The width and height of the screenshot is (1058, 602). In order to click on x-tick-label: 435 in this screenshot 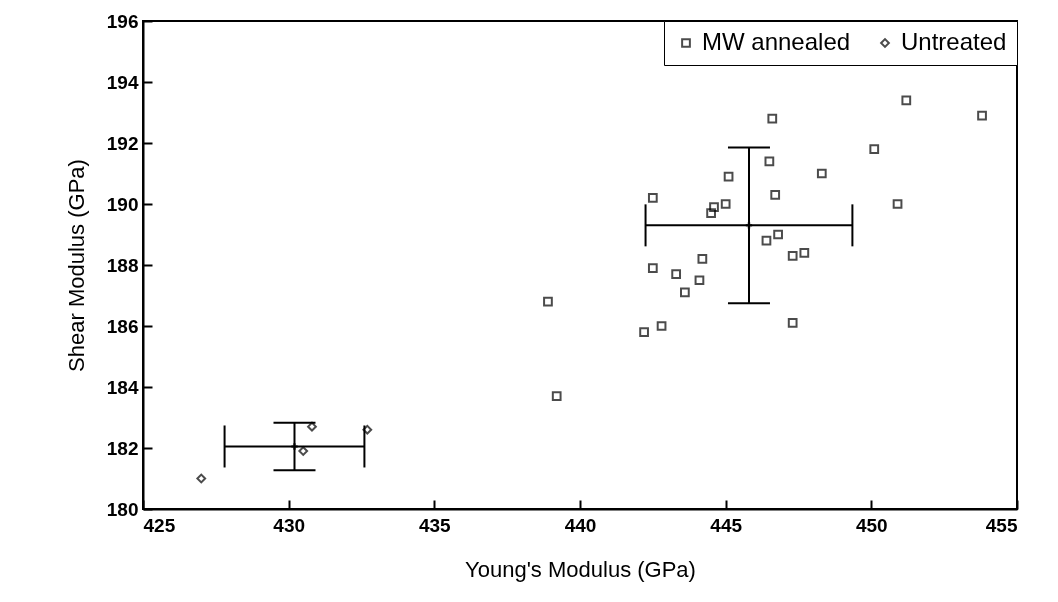, I will do `click(435, 525)`.